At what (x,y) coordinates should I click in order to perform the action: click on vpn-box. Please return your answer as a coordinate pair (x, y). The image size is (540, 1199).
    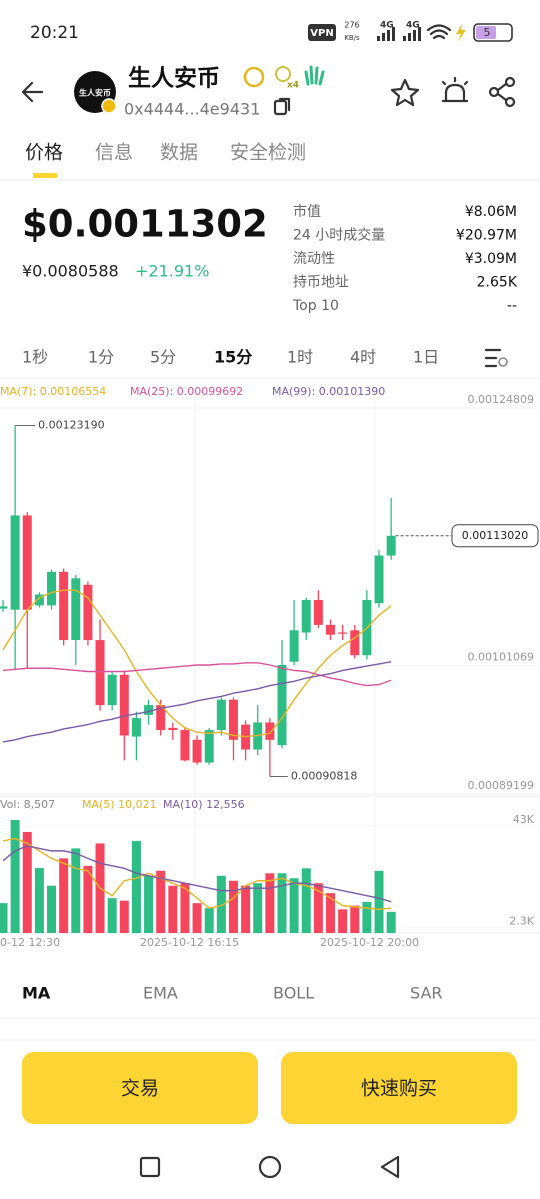
    Looking at the image, I should click on (322, 32).